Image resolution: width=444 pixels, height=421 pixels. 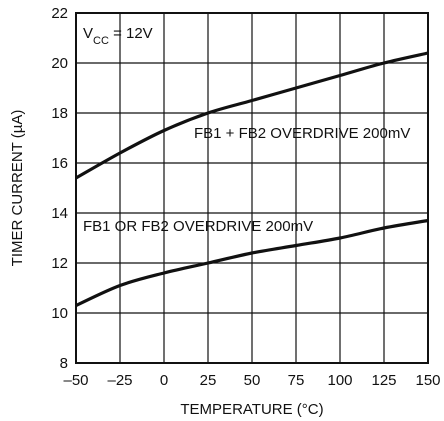 What do you see at coordinates (119, 380) in the screenshot?
I see `x-tick-label: –25` at bounding box center [119, 380].